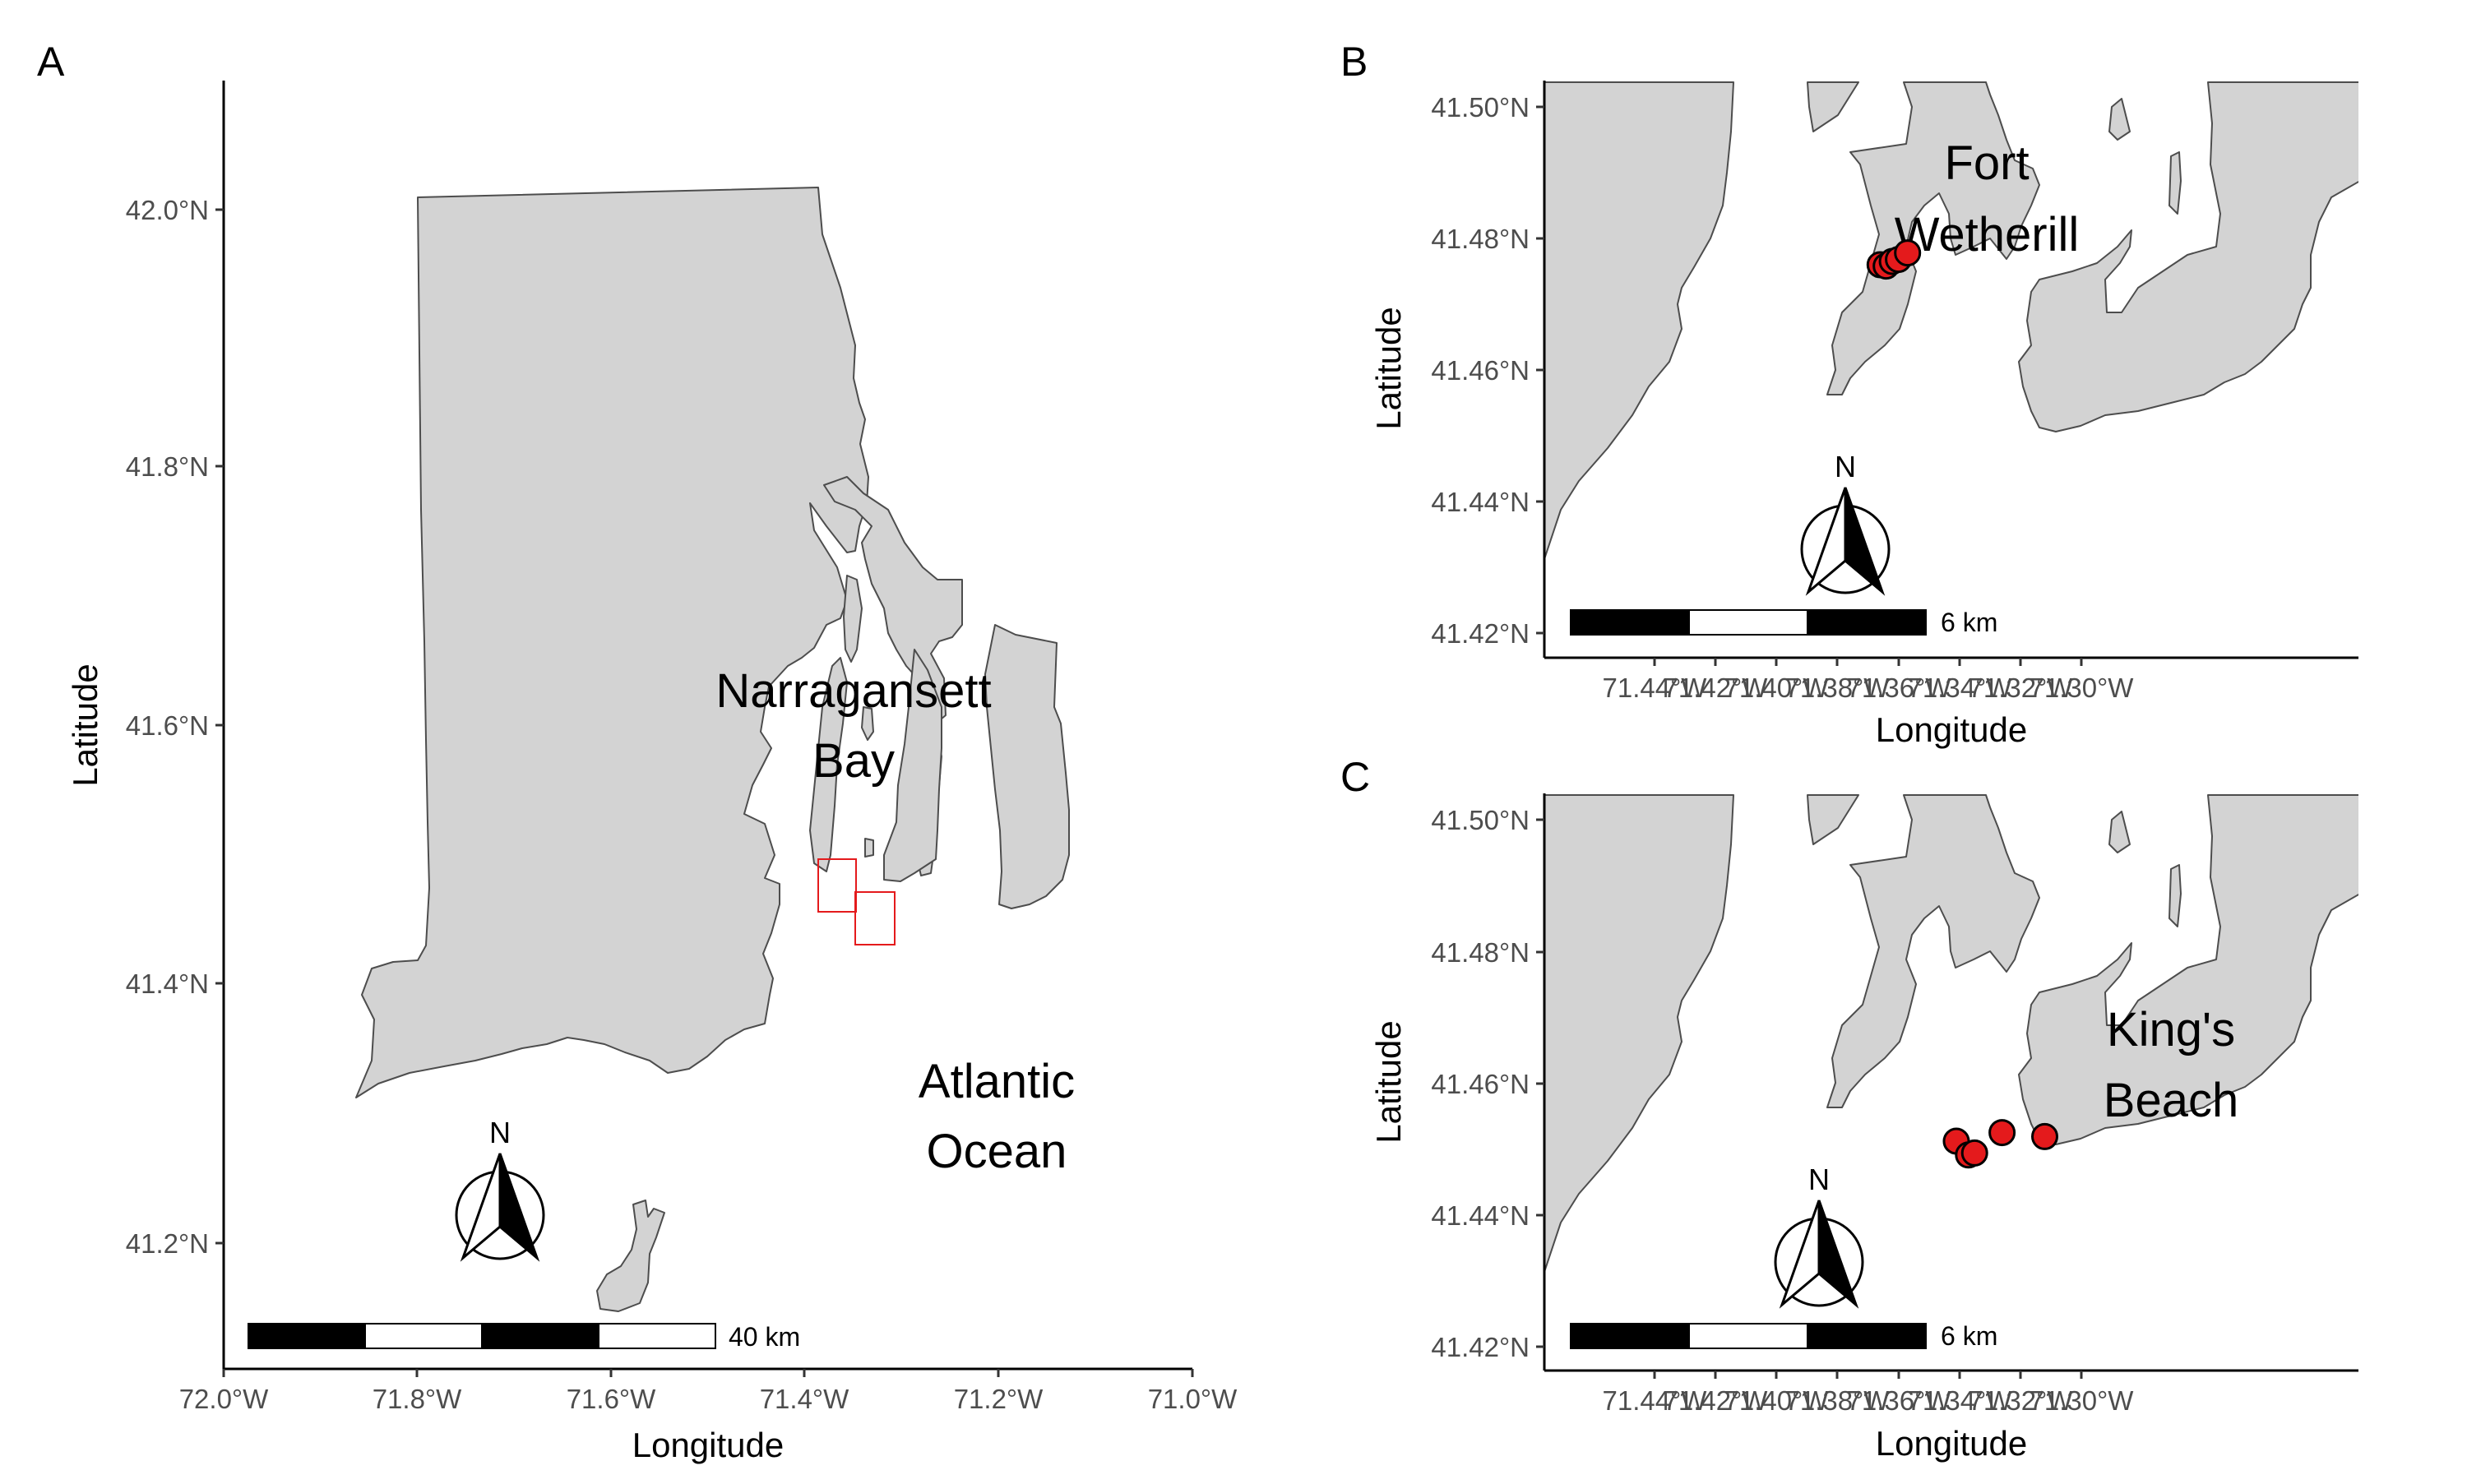 The height and width of the screenshot is (1484, 2467). What do you see at coordinates (167, 210) in the screenshot?
I see `y-tick-label: 42.0°N` at bounding box center [167, 210].